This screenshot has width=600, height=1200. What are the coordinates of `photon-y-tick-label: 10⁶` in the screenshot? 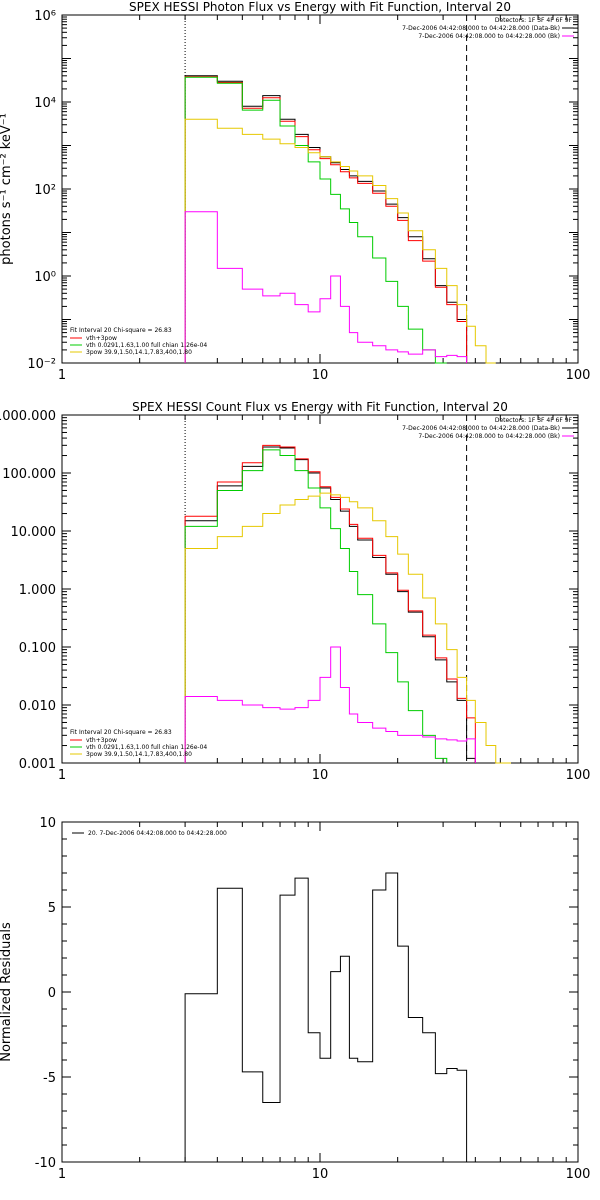 It's located at (45, 16).